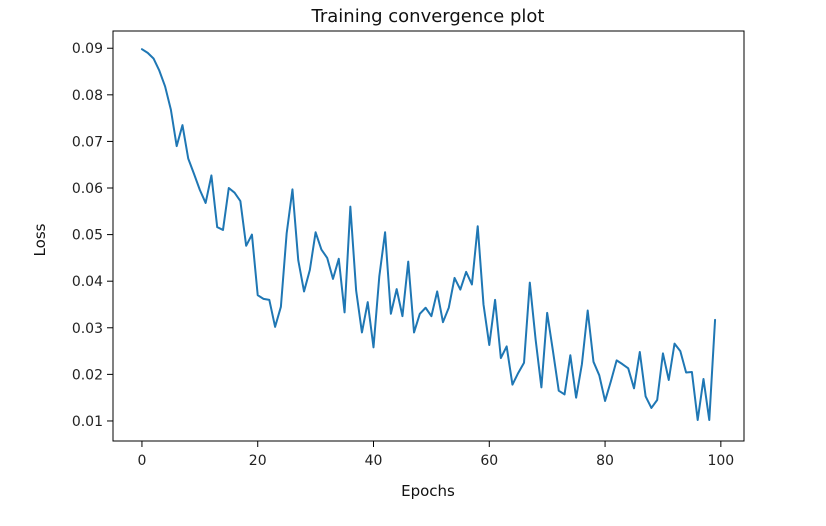 This screenshot has width=826, height=526. What do you see at coordinates (141, 461) in the screenshot?
I see `x-tick-label: 0` at bounding box center [141, 461].